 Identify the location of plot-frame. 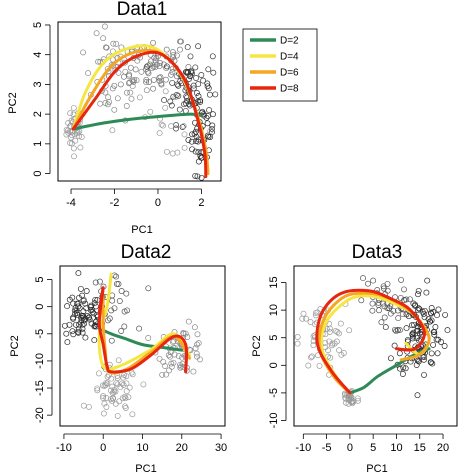
(375, 346).